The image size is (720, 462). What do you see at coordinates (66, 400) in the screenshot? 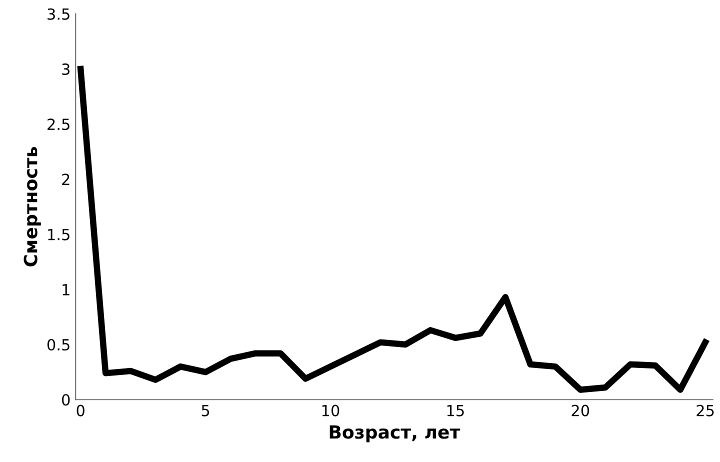
I see `y-tick-label: 0` at bounding box center [66, 400].